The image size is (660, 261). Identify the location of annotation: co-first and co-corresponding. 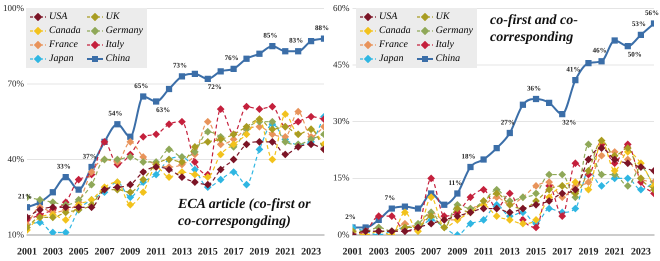
(534, 29).